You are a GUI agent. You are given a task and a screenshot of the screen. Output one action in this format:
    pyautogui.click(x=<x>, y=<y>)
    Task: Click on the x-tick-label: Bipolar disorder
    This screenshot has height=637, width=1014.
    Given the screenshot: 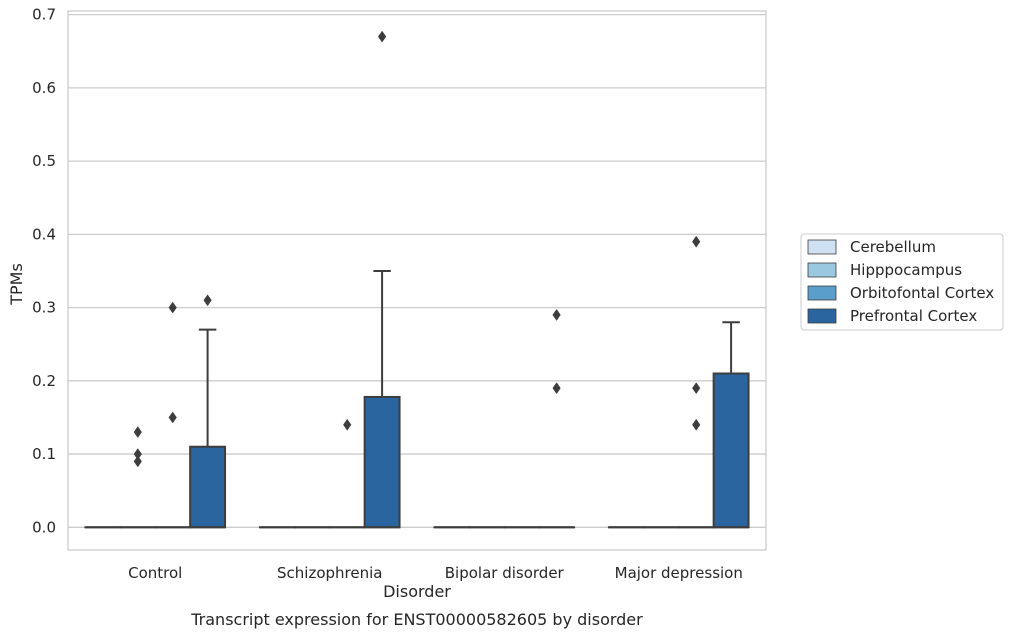 What is the action you would take?
    pyautogui.click(x=505, y=573)
    